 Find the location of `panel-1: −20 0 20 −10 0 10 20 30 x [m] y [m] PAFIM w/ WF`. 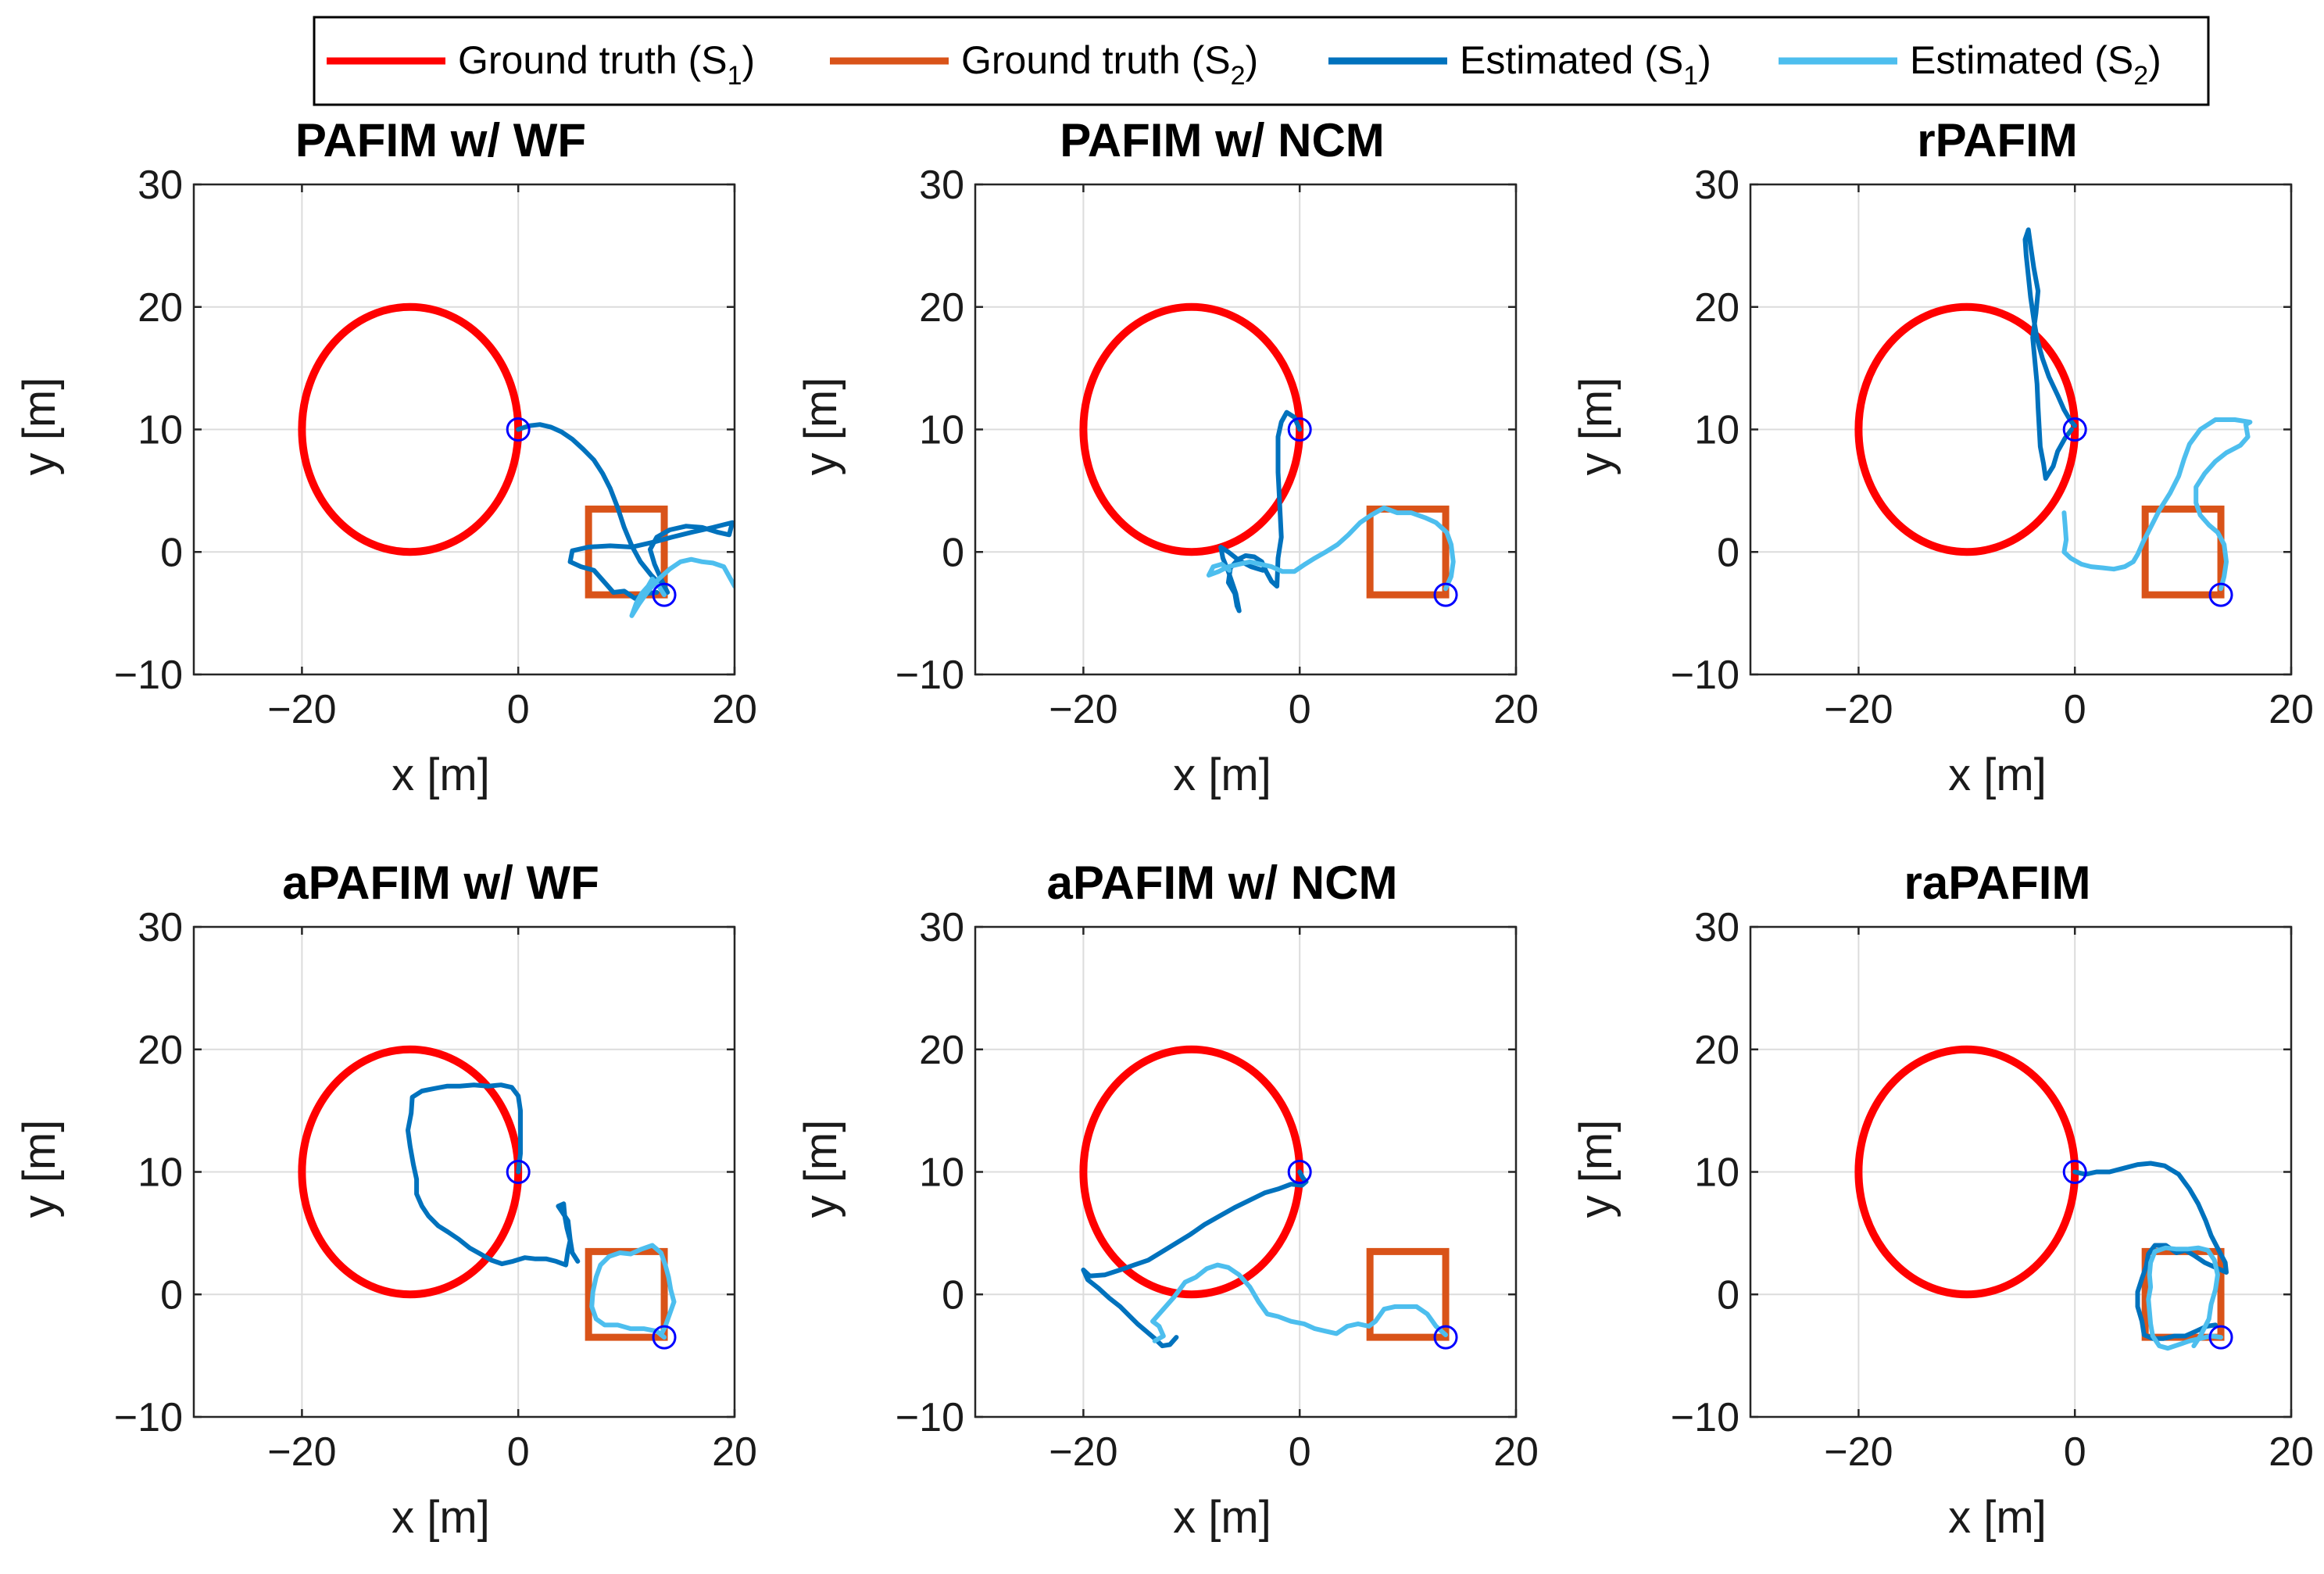

panel-1: −20 0 20 −10 0 10 20 30 x [m] y [m] PAFIM w/ WF is located at coordinates (385, 457).